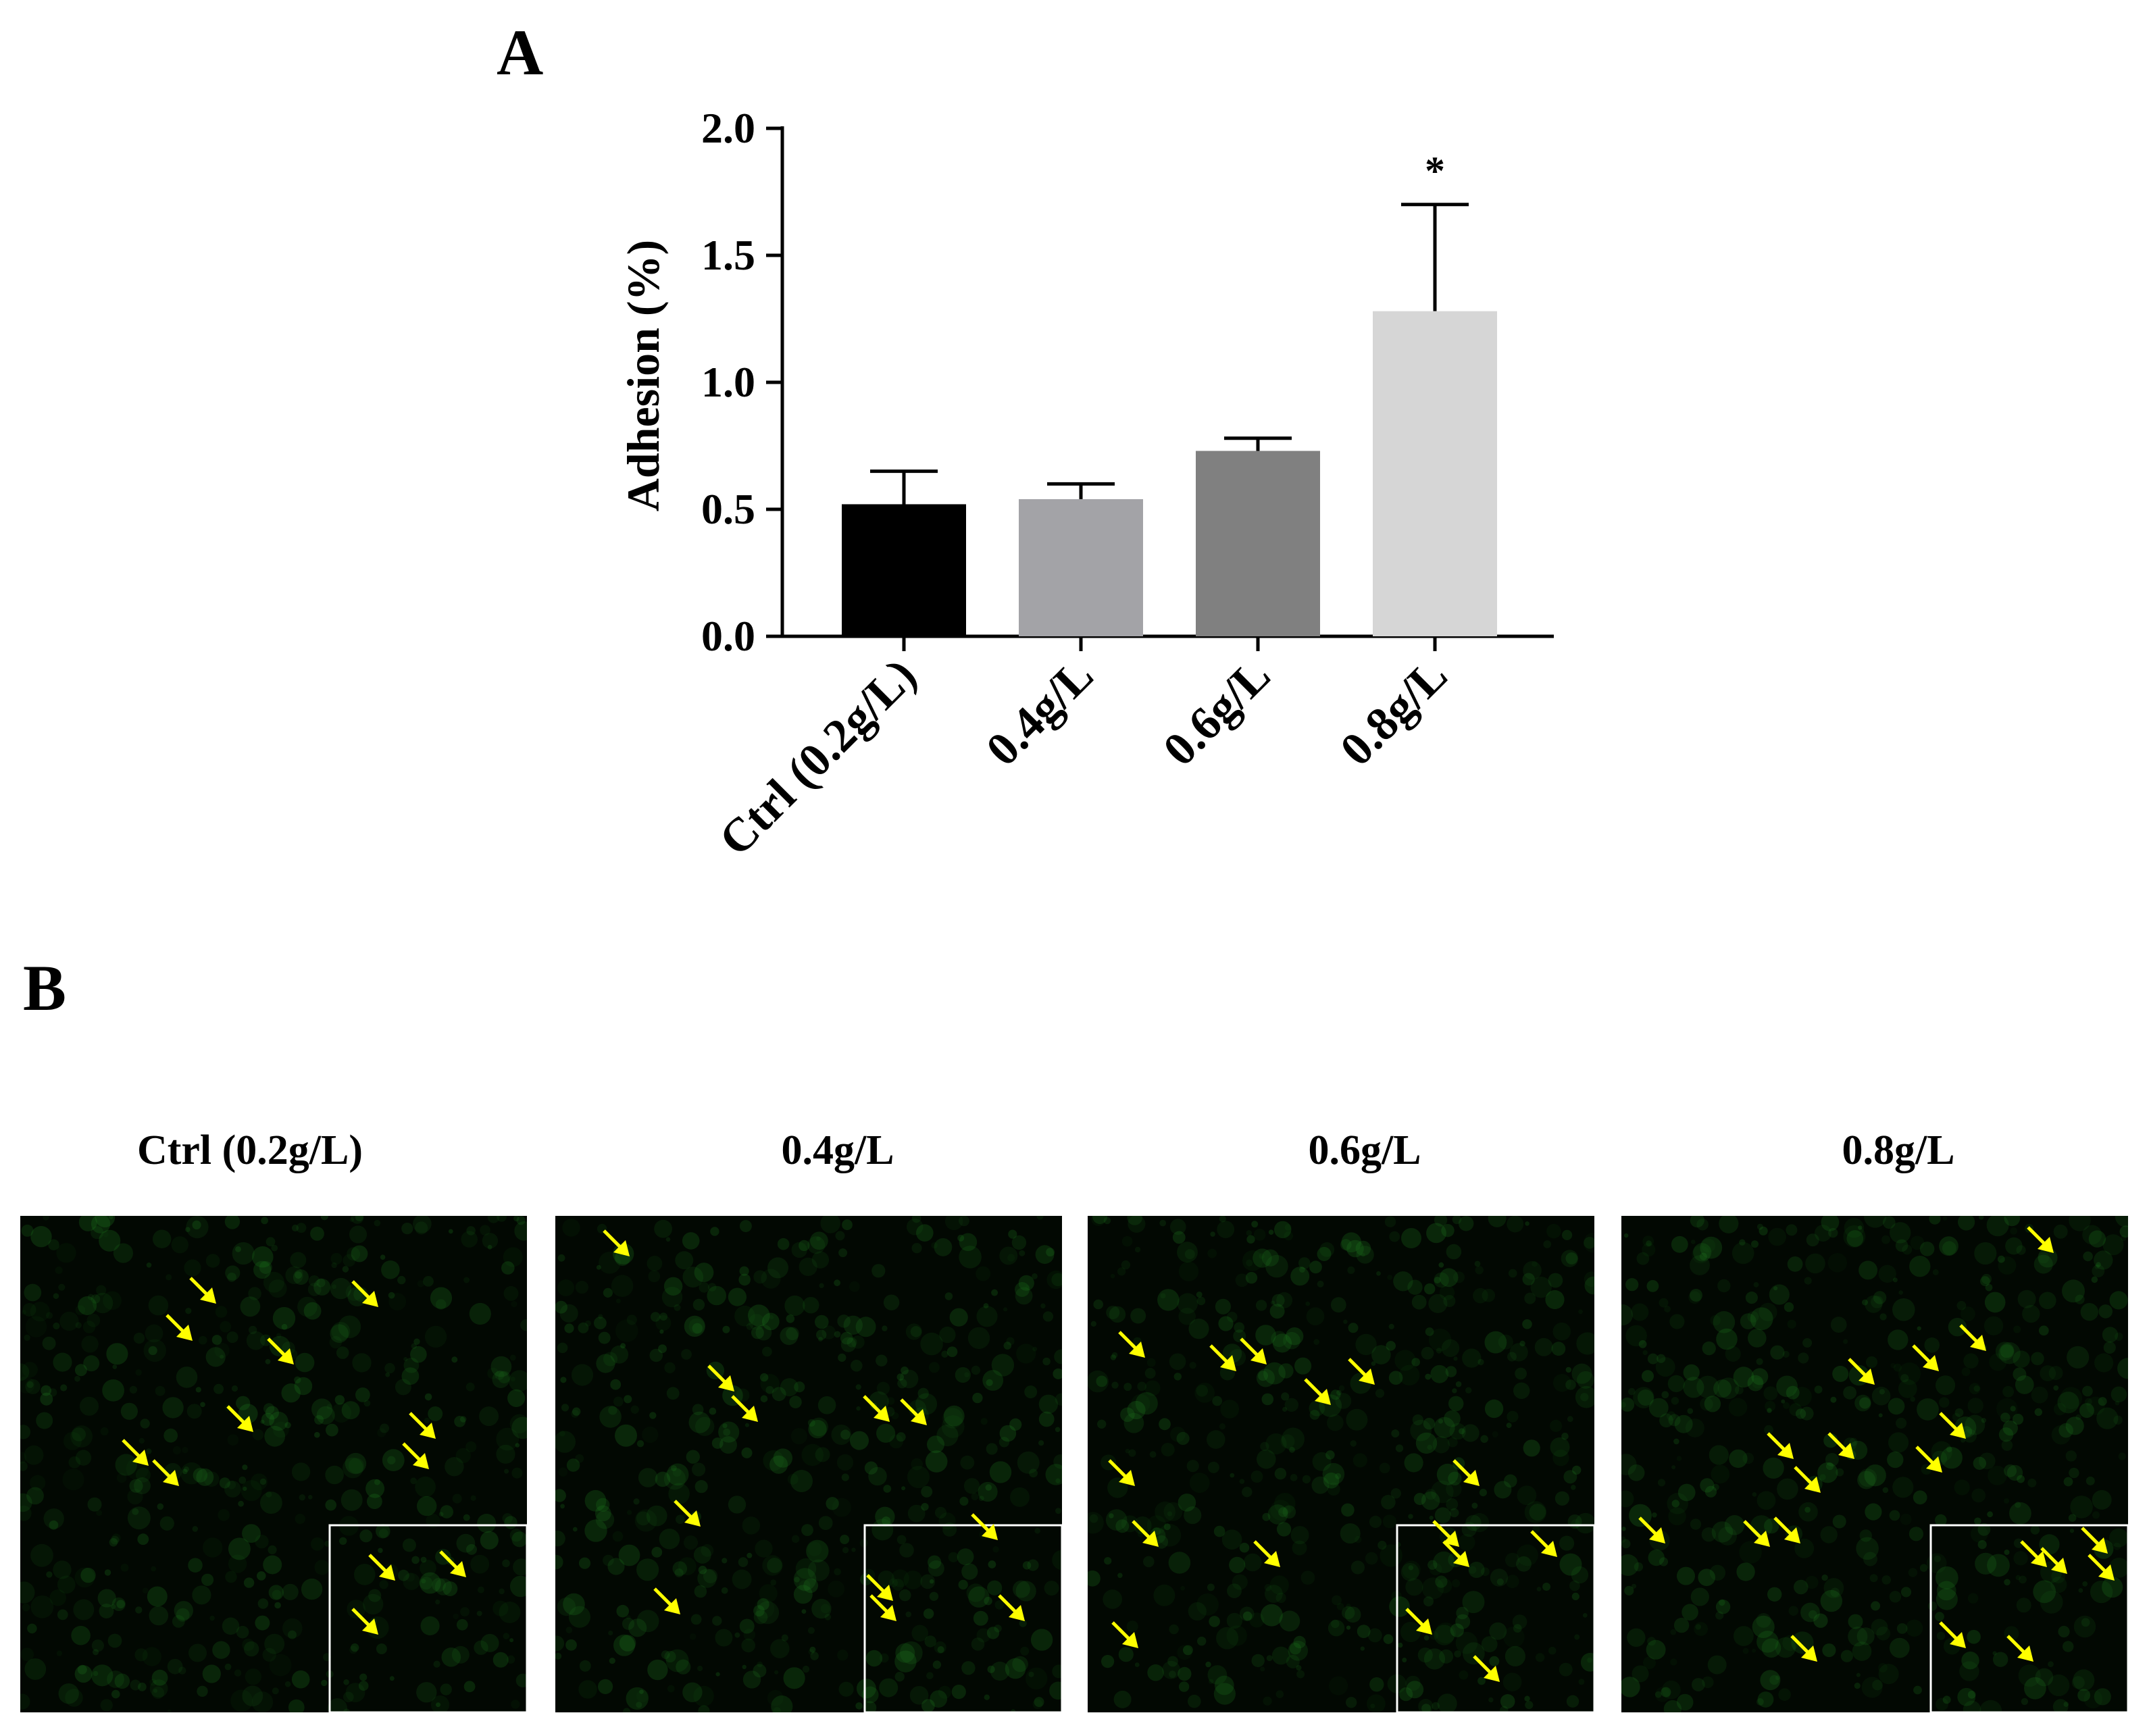 The image size is (2149, 1736). I want to click on y-tick-label: 1.0, so click(728, 382).